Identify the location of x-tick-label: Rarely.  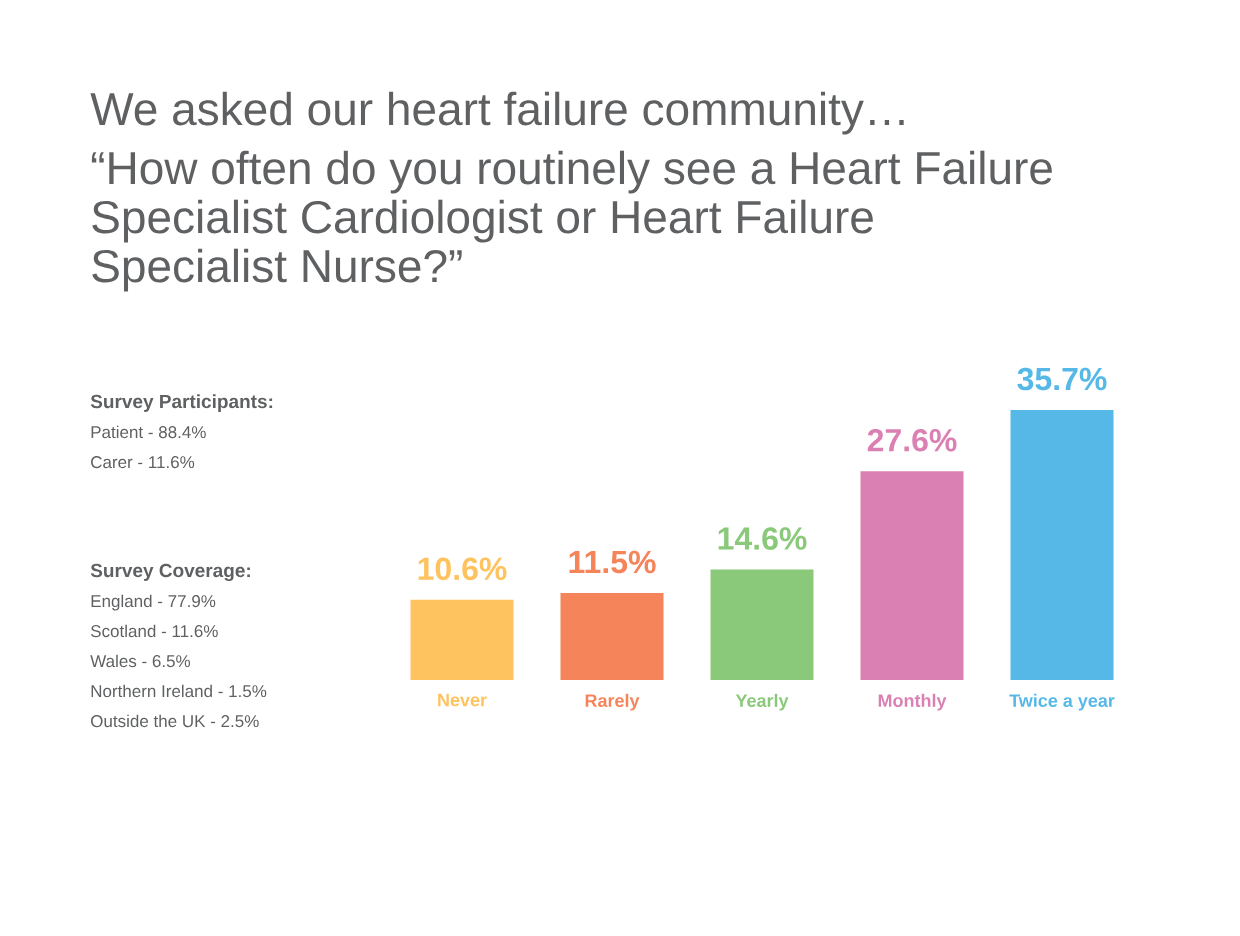
(612, 702).